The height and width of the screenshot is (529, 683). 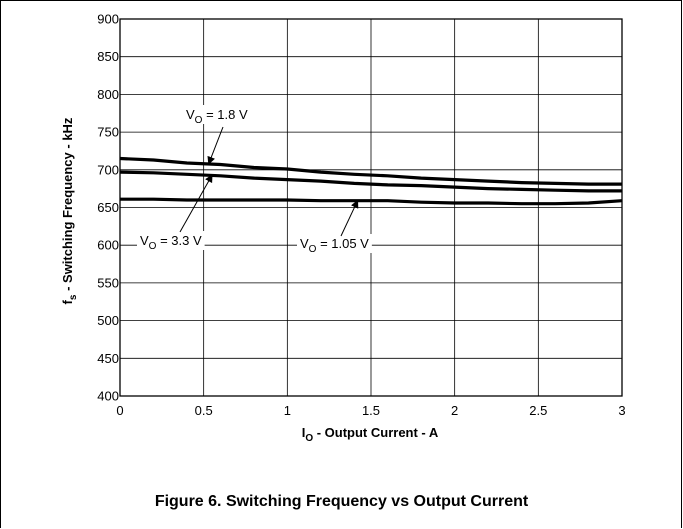 What do you see at coordinates (108, 245) in the screenshot?
I see `y-tick-label-600: 600` at bounding box center [108, 245].